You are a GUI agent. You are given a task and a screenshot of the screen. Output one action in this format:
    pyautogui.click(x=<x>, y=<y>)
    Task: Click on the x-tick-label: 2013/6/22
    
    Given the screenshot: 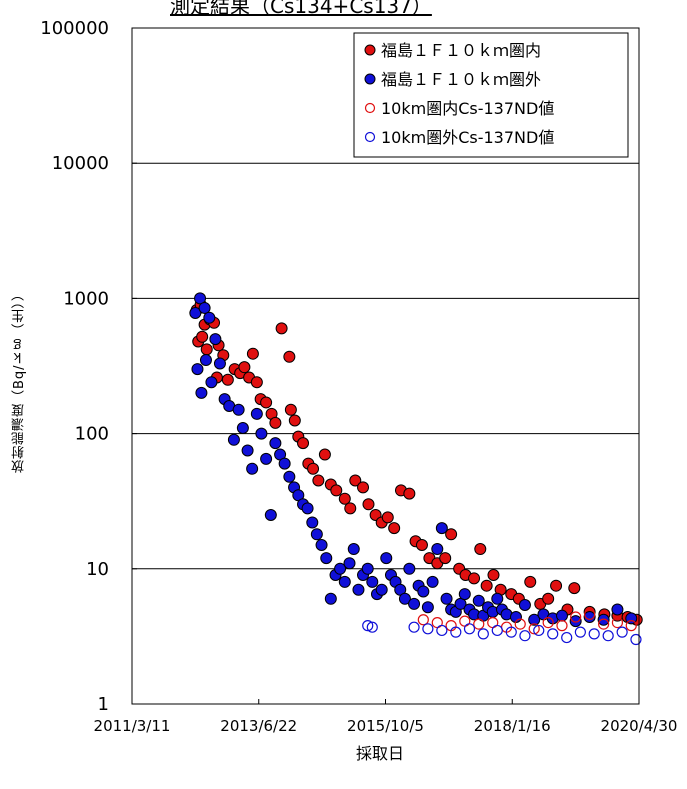 What is the action you would take?
    pyautogui.click(x=258, y=726)
    